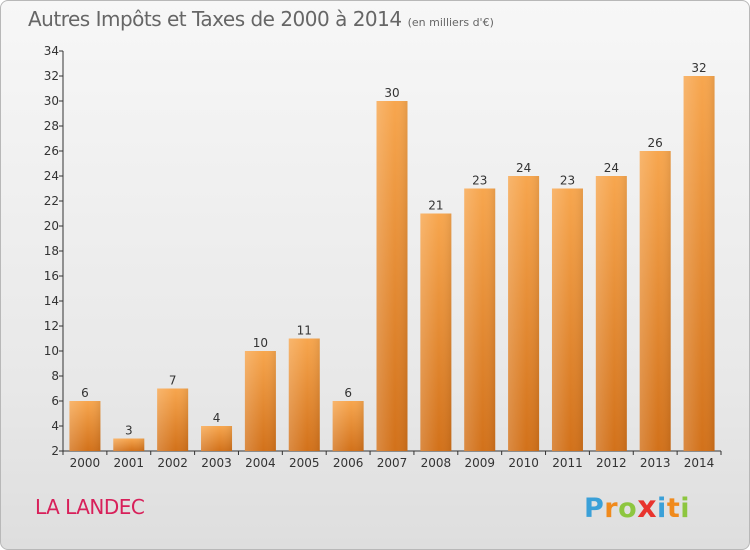 Image resolution: width=750 pixels, height=550 pixels. I want to click on x-tick-label: 2005, so click(304, 463).